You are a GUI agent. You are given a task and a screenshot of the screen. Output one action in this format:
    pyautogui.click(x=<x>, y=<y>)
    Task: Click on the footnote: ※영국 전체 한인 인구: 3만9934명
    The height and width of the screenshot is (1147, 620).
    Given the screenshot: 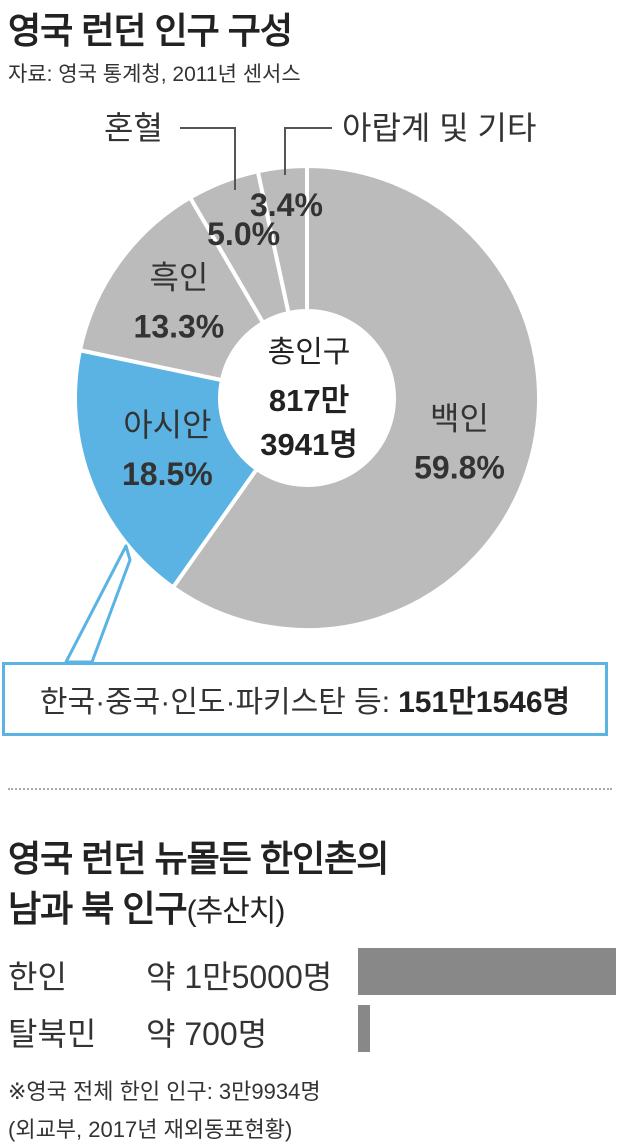 What is the action you would take?
    pyautogui.click(x=164, y=1091)
    